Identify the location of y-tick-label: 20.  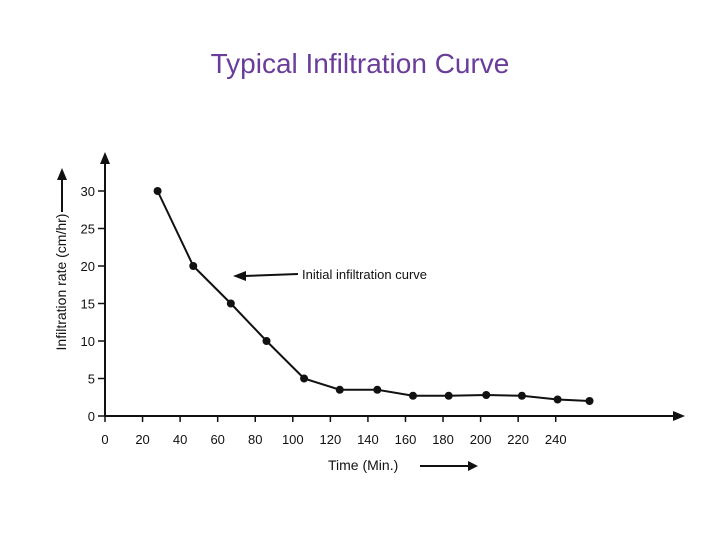
(88, 266).